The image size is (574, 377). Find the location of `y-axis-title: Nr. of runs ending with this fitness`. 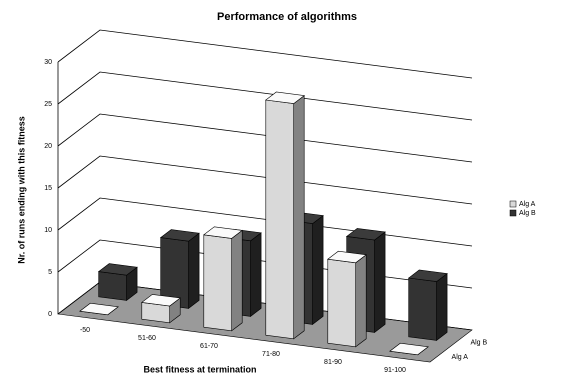

y-axis-title: Nr. of runs ending with this fitness is located at coordinates (21, 190).